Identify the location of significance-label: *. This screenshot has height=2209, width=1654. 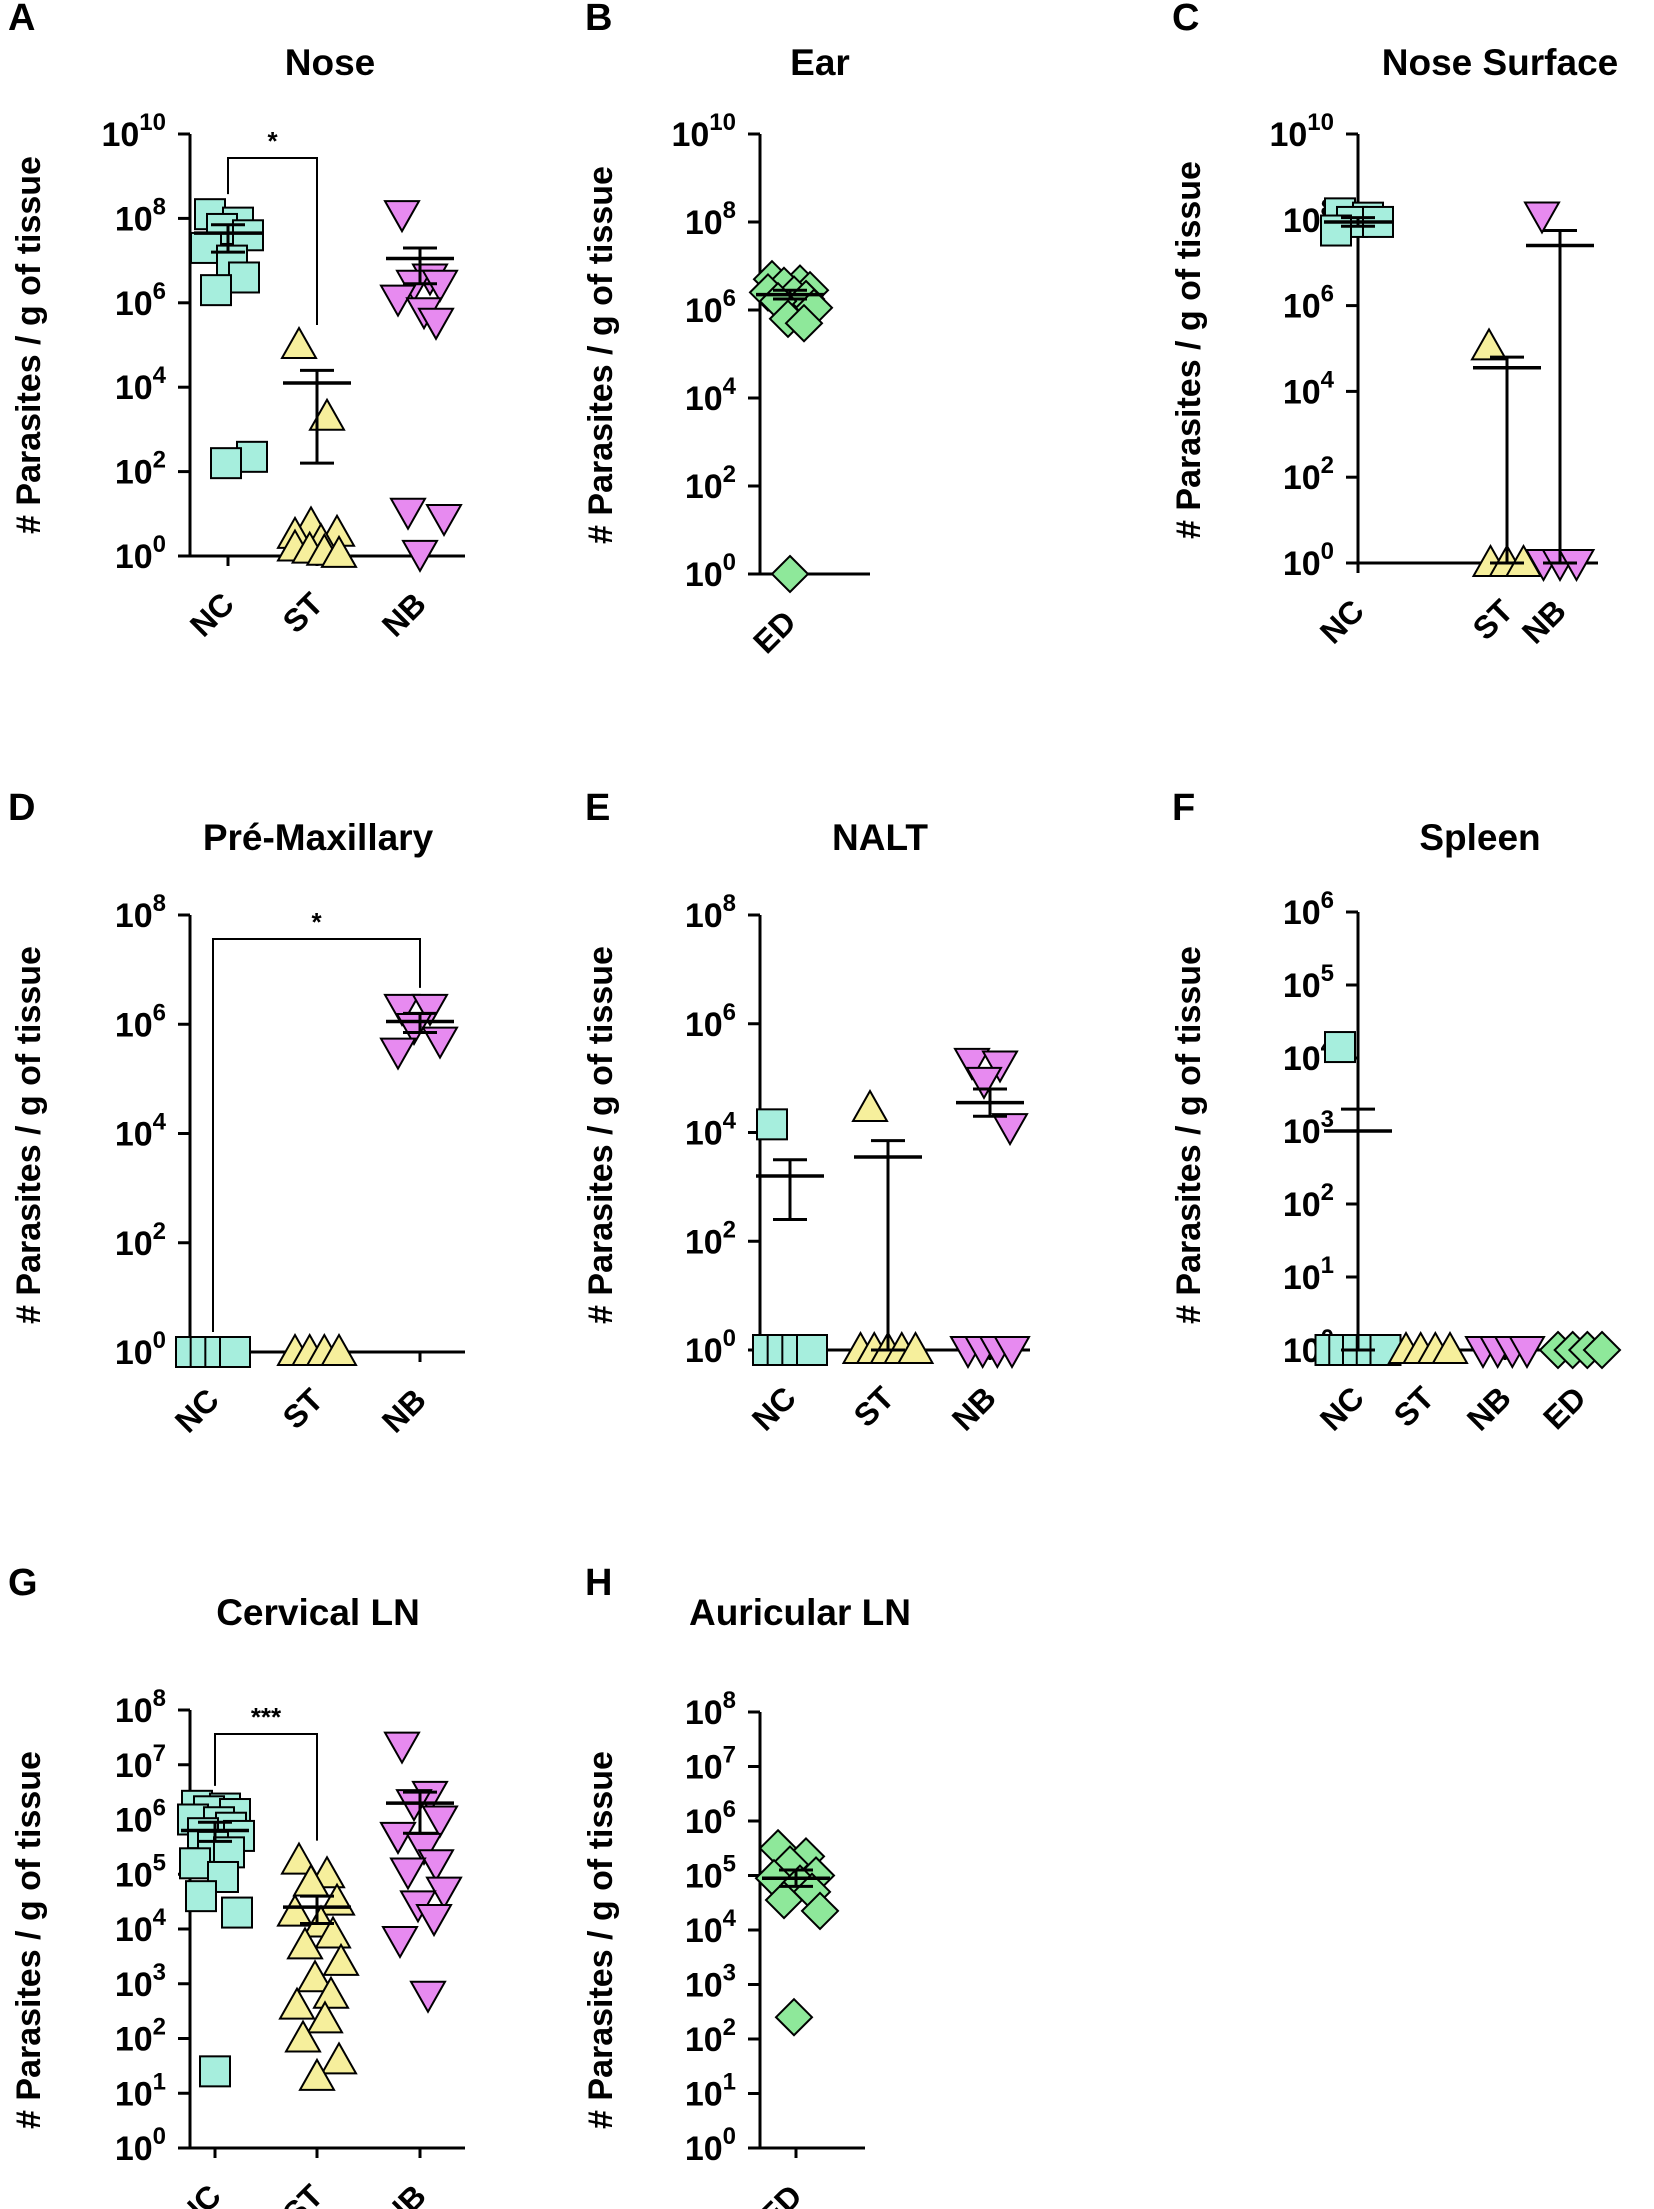
(316, 922).